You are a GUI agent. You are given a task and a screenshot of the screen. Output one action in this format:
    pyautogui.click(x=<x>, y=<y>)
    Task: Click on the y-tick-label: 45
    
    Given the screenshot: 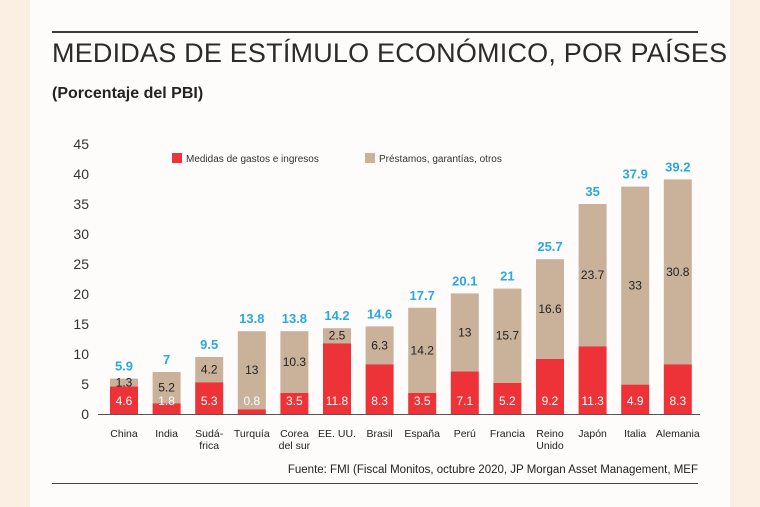 What is the action you would take?
    pyautogui.click(x=81, y=144)
    